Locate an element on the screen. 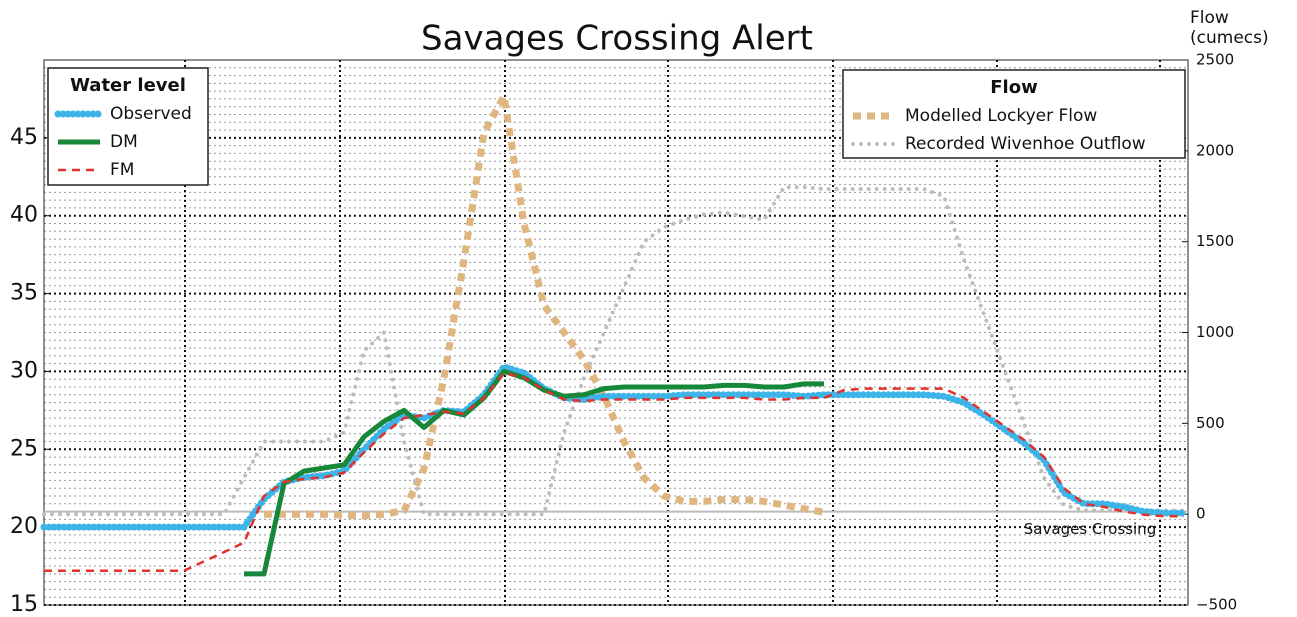 This screenshot has height=617, width=1297. legend-label: DM is located at coordinates (124, 142).